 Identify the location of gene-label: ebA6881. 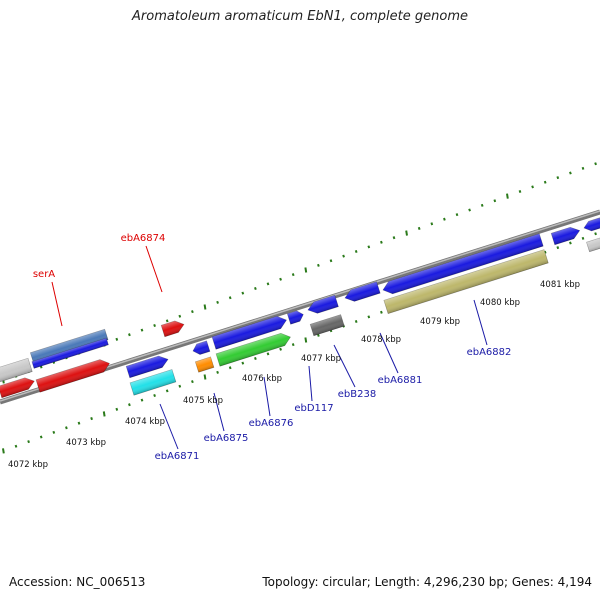
(400, 380).